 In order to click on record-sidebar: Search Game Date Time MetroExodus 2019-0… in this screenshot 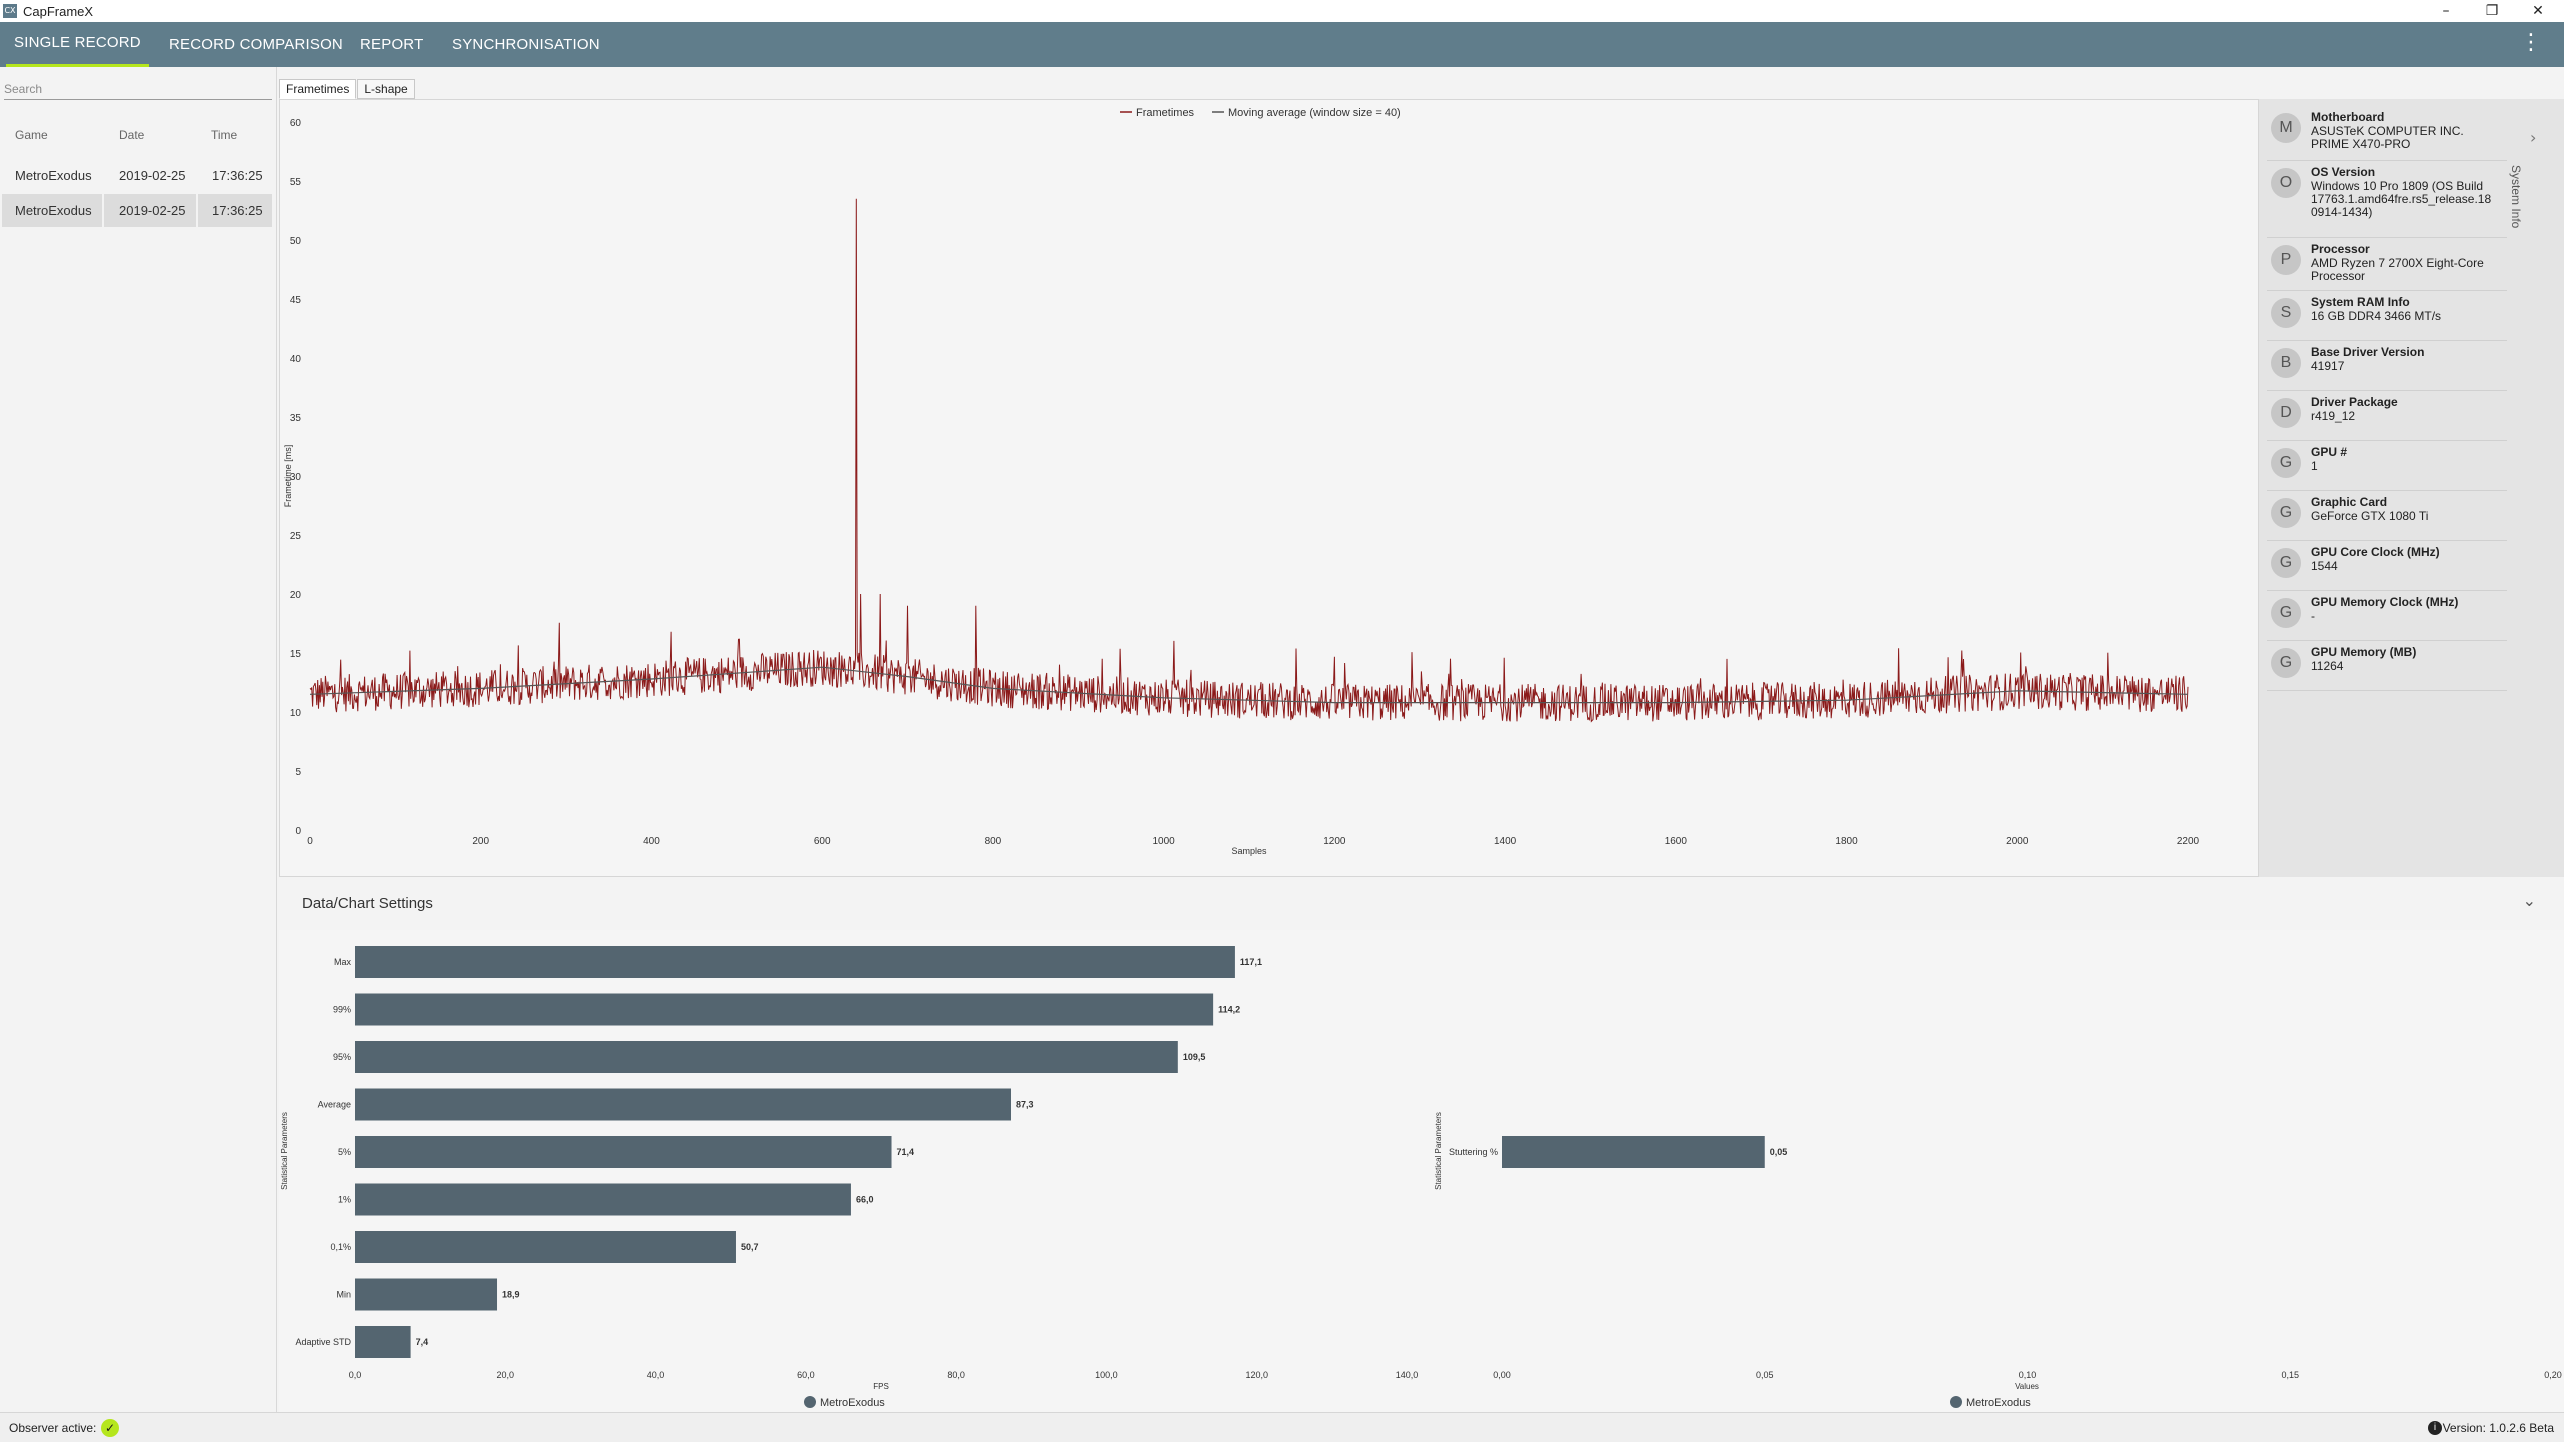, I will do `click(138, 739)`.